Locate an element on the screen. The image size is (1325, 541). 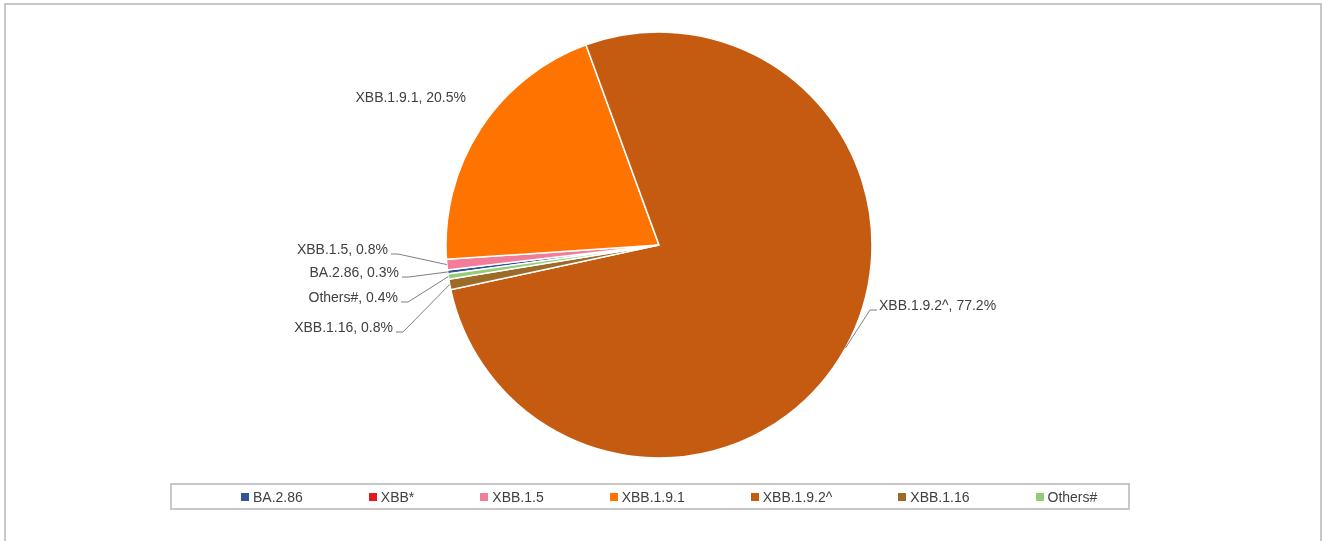
data-label: Others#, 0.4% is located at coordinates (353, 297).